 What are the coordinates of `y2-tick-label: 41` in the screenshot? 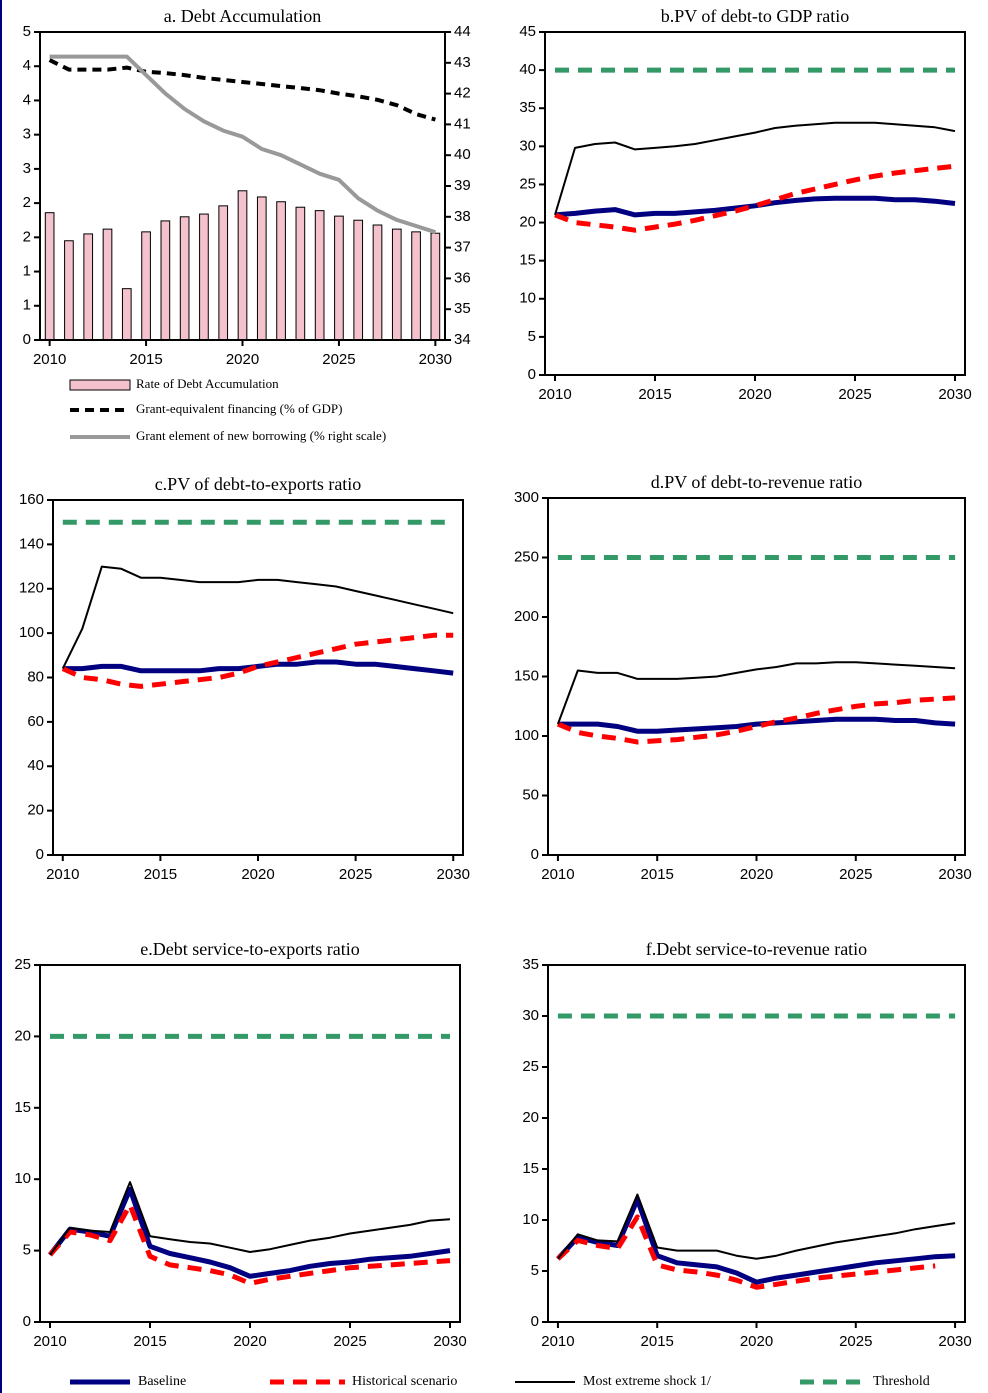 It's located at (462, 123).